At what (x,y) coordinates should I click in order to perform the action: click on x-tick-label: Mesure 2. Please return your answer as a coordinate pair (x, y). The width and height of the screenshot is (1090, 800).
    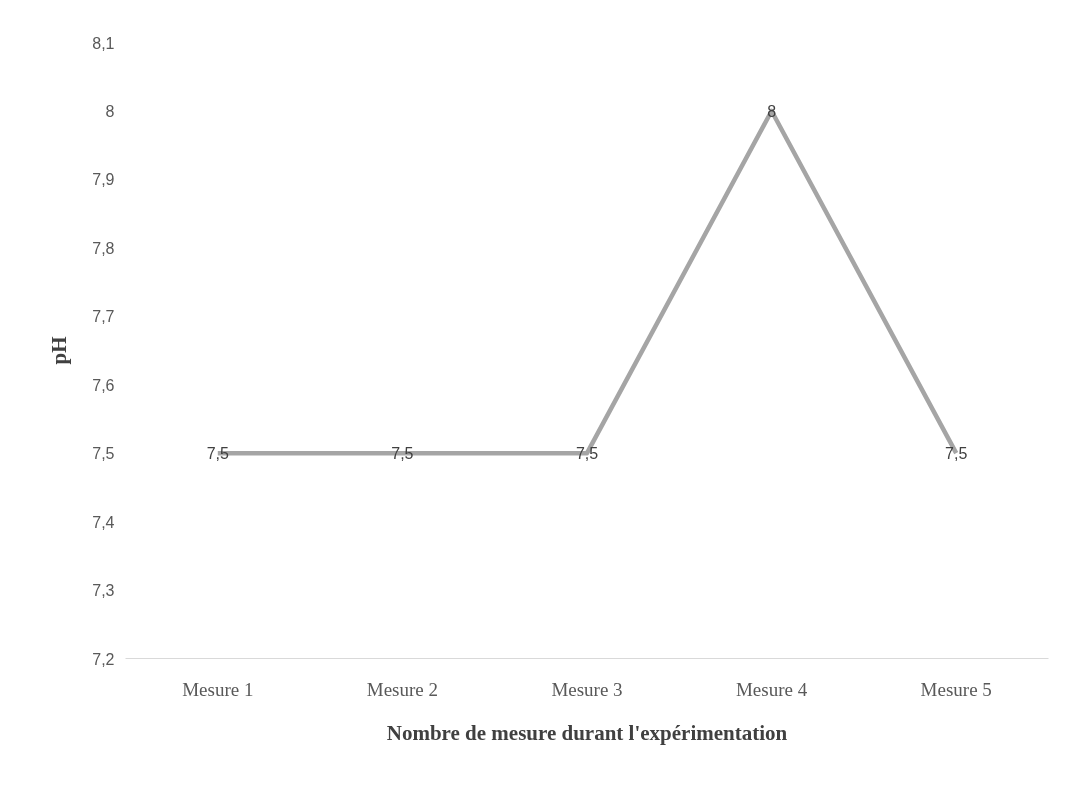
    Looking at the image, I should click on (402, 689).